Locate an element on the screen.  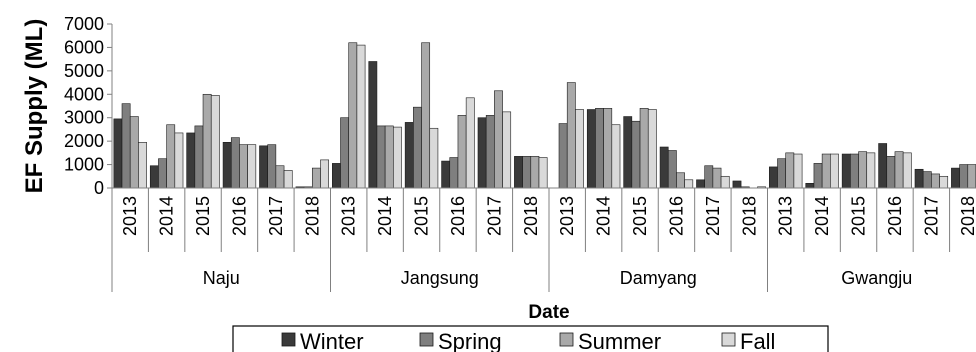
bar-spring-jangsung-2014 is located at coordinates (381, 157).